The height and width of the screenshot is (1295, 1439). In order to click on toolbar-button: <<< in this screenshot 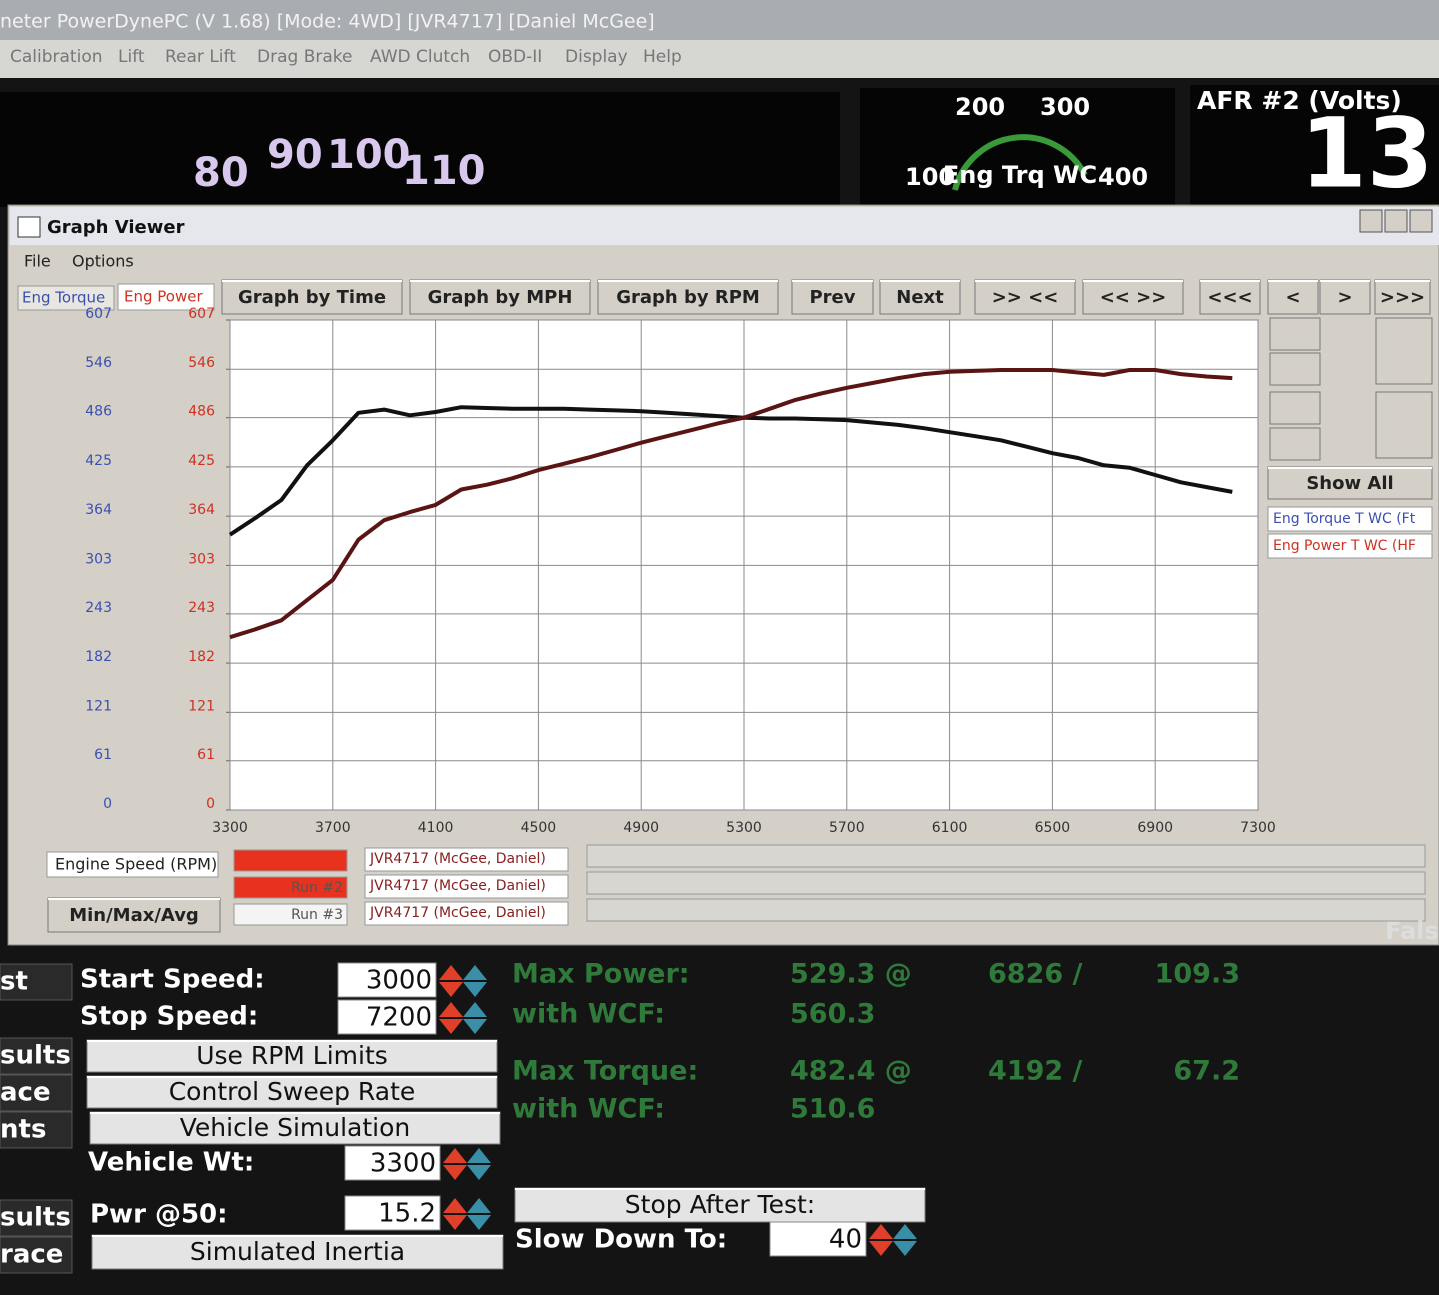, I will do `click(1229, 297)`.